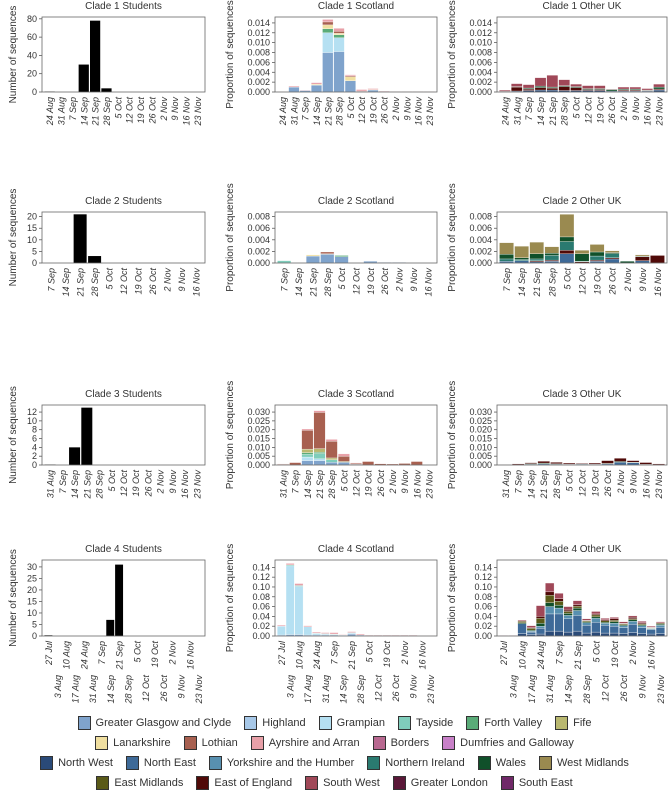 This screenshot has width=669, height=795. I want to click on legend-item: Forth Valley, so click(504, 723).